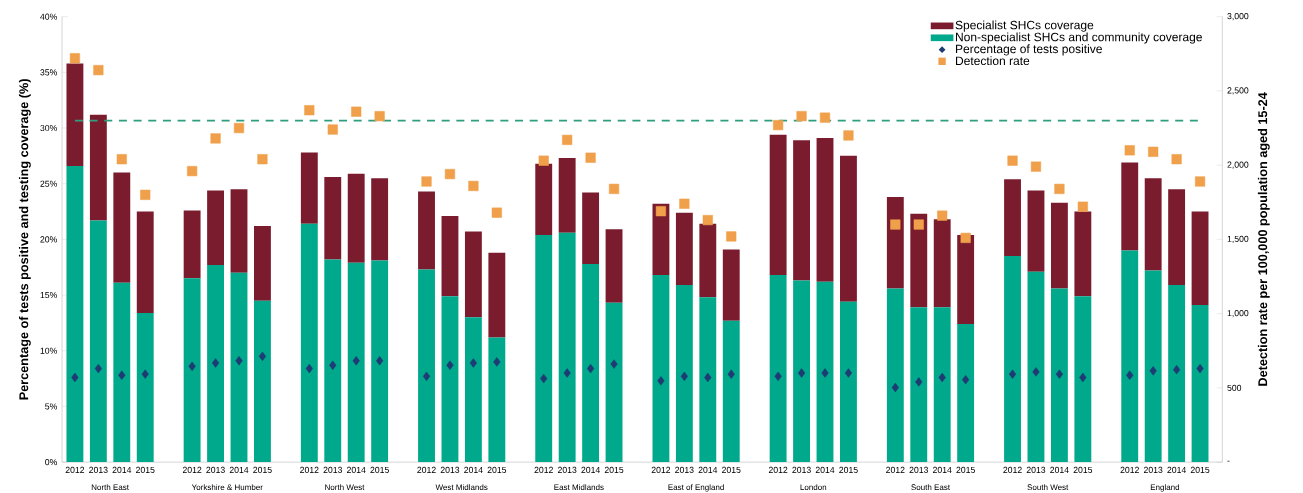  Describe the element at coordinates (461, 486) in the screenshot. I see `text: West Midlands` at that location.